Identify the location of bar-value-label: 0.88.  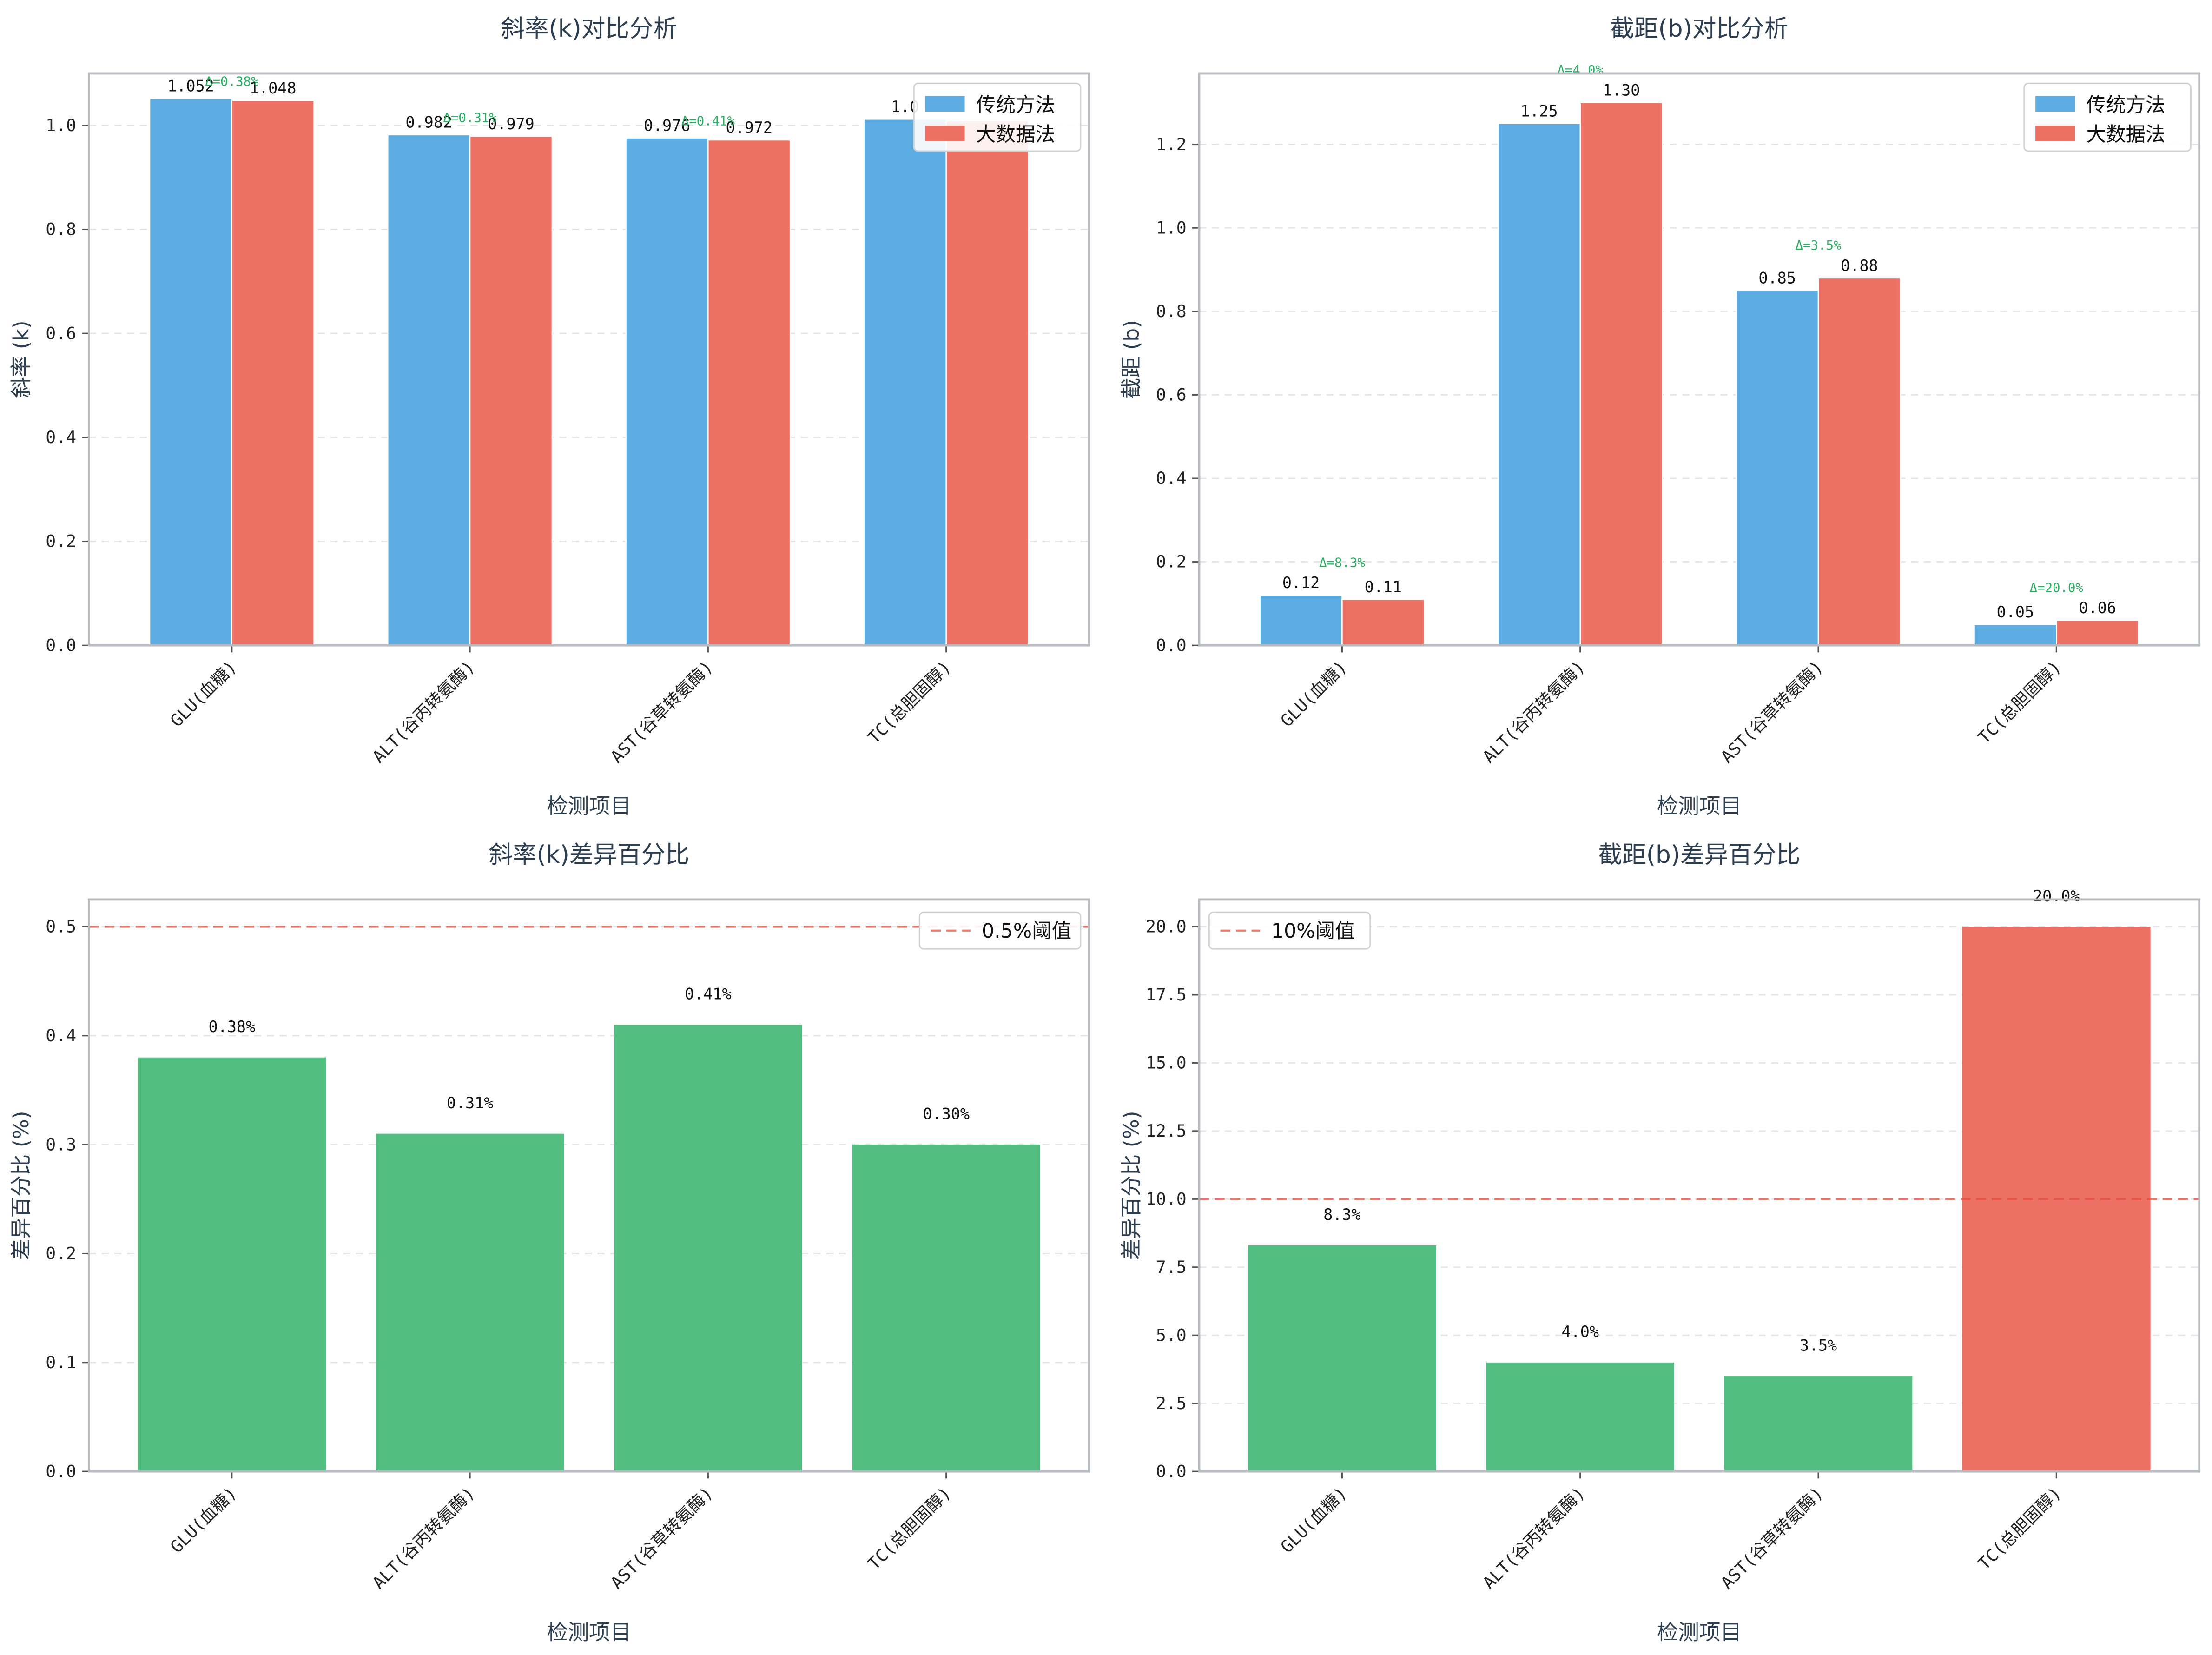
(1859, 266).